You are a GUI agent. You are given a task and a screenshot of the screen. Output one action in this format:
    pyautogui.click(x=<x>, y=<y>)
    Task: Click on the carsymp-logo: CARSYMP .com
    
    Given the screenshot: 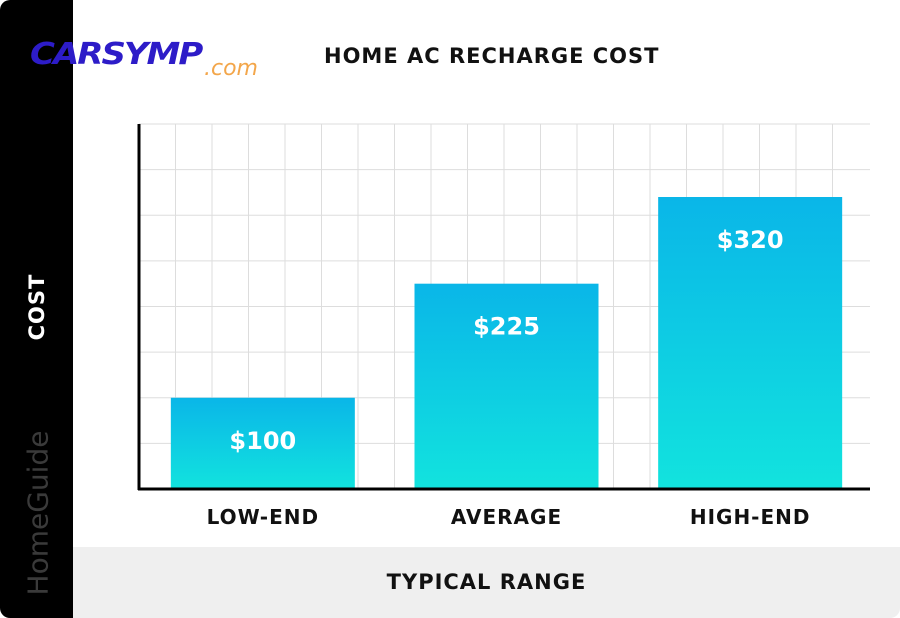 What is the action you would take?
    pyautogui.click(x=155, y=59)
    